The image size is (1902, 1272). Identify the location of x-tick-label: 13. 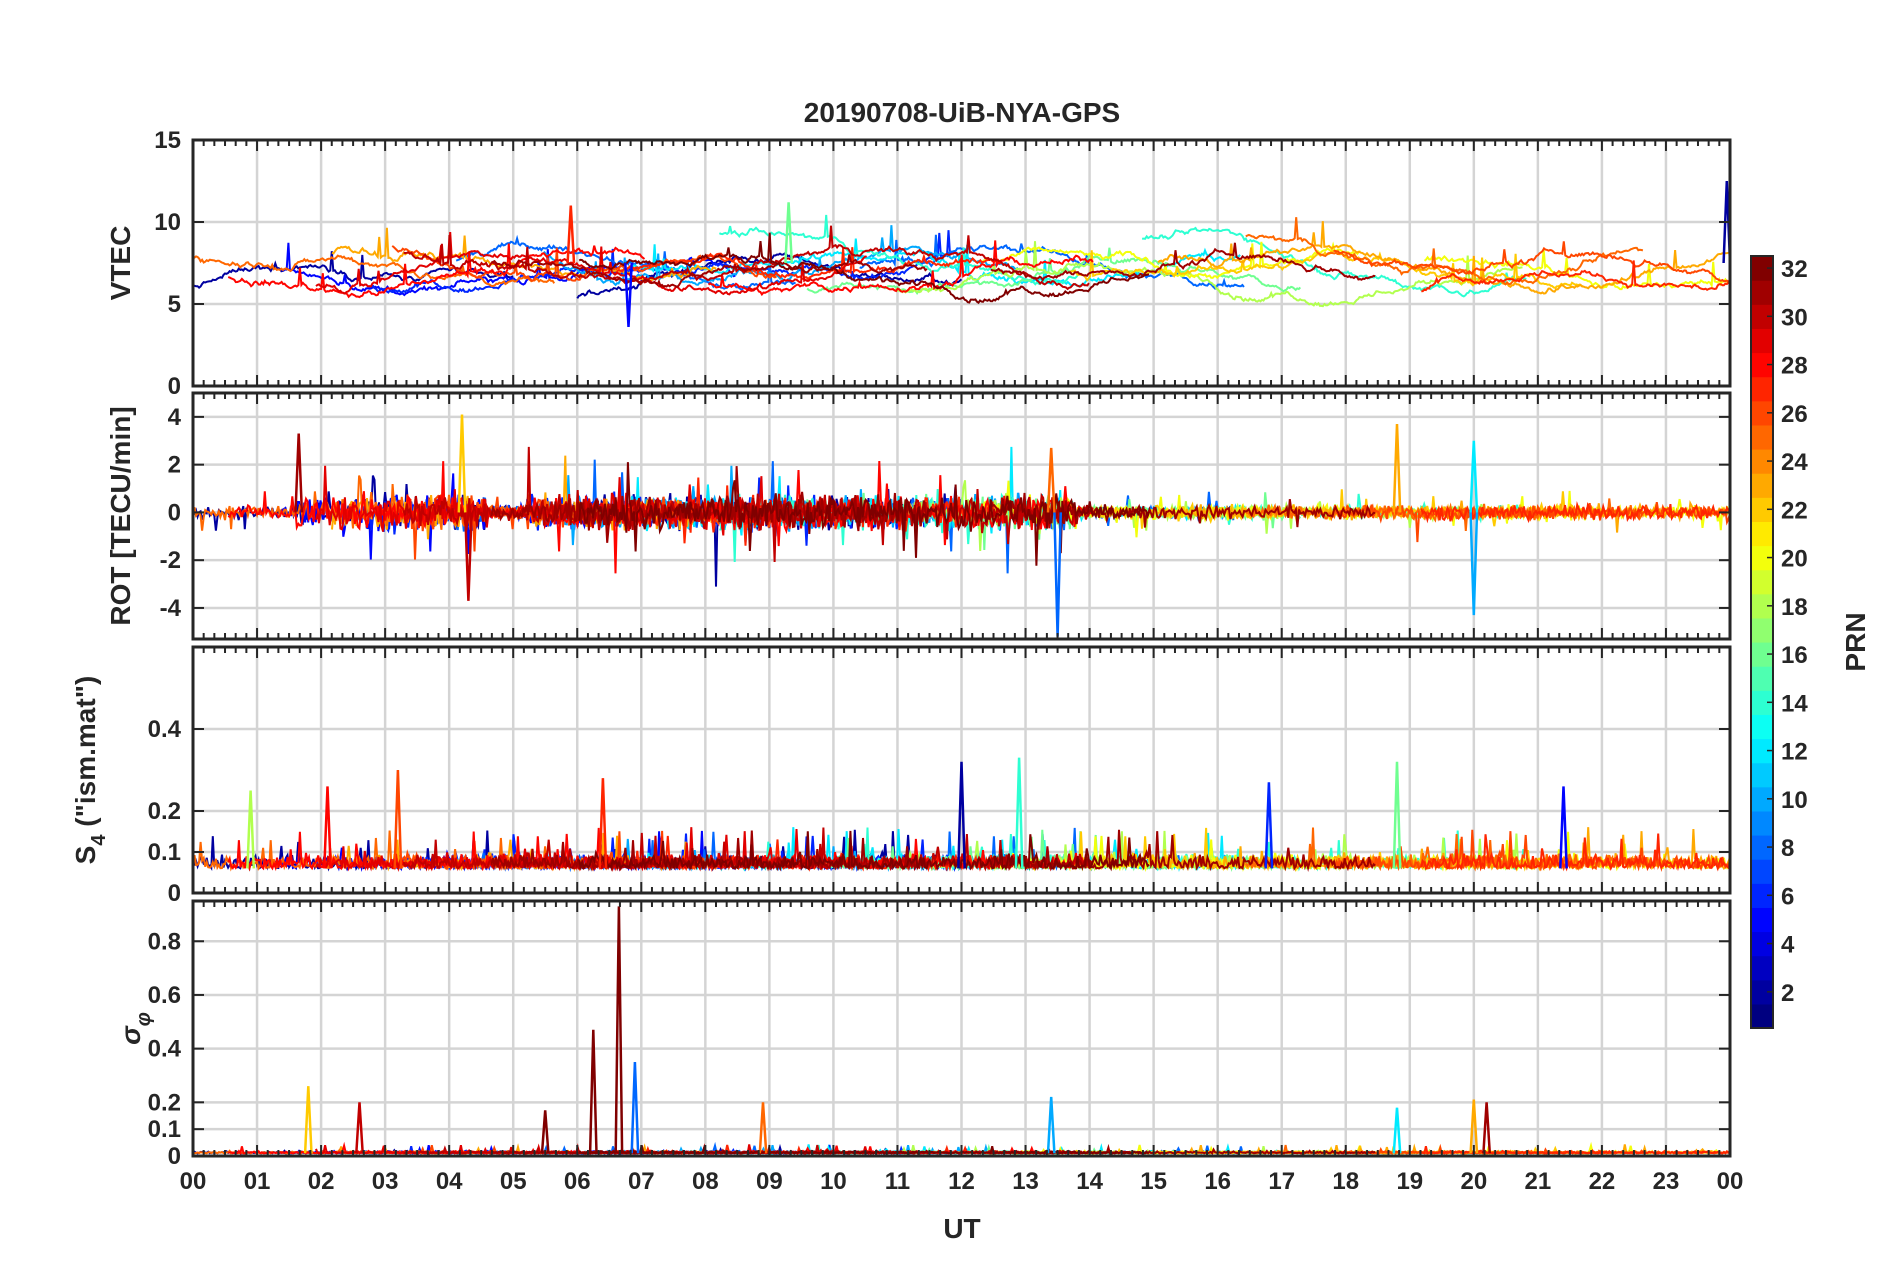
(1025, 1181).